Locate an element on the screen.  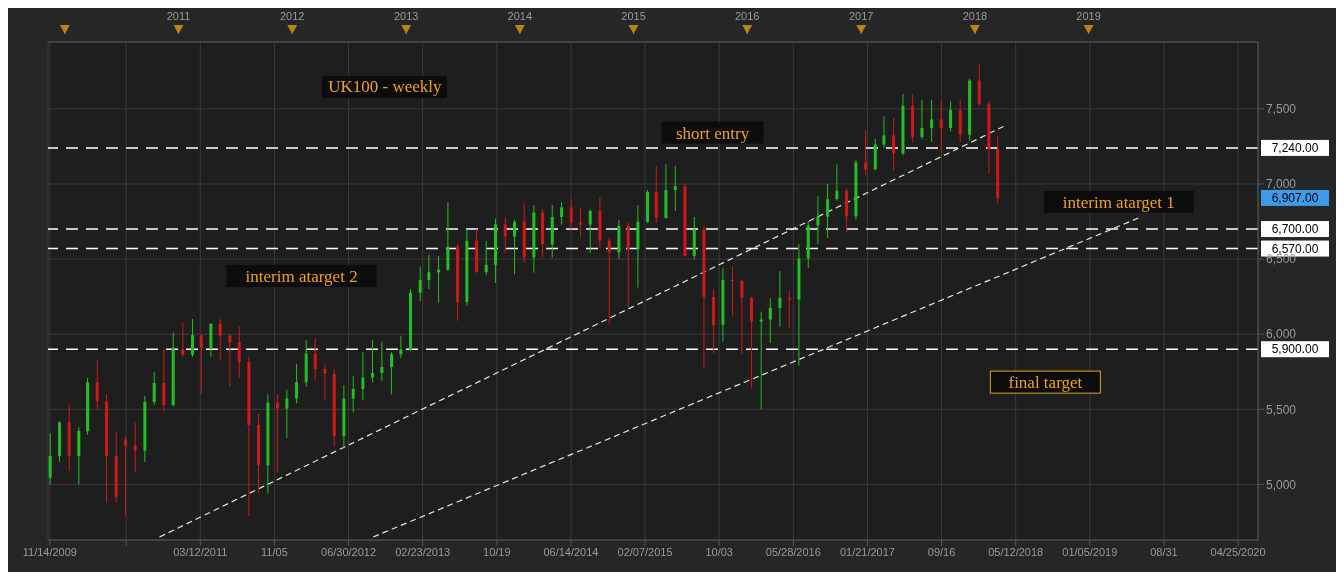
x2-tick-label: 2016 is located at coordinates (747, 16).